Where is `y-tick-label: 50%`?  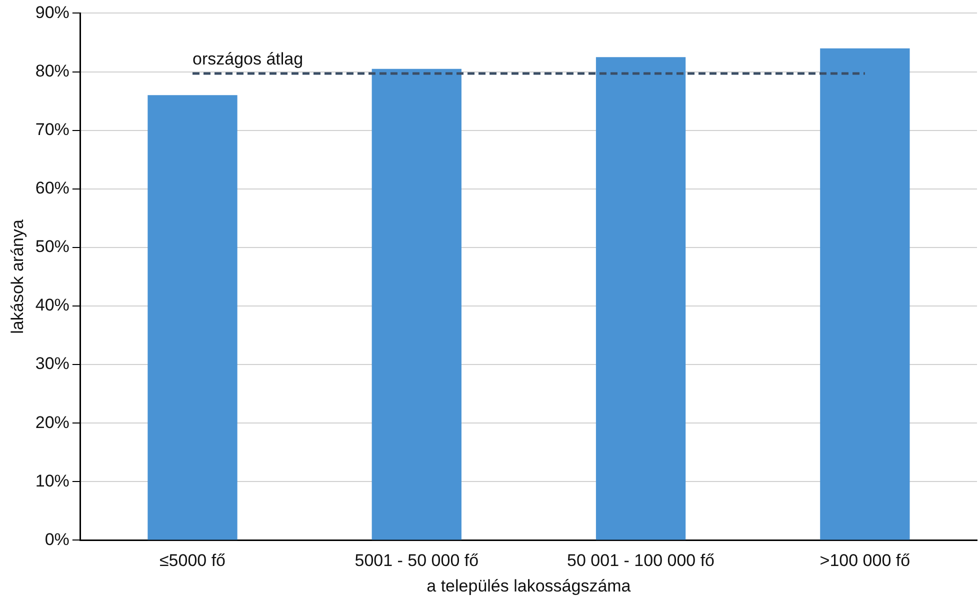 y-tick-label: 50% is located at coordinates (52, 246).